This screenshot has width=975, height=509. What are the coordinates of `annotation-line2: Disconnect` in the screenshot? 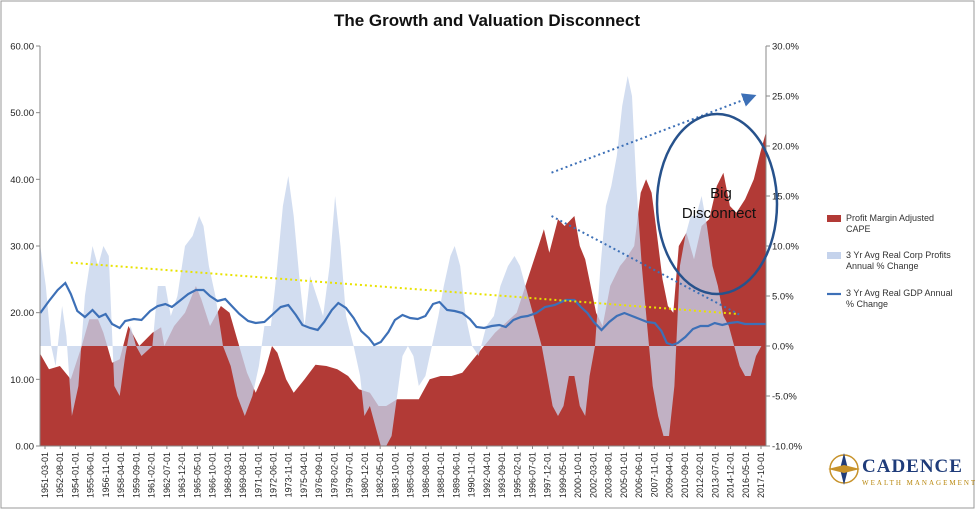 It's located at (719, 213).